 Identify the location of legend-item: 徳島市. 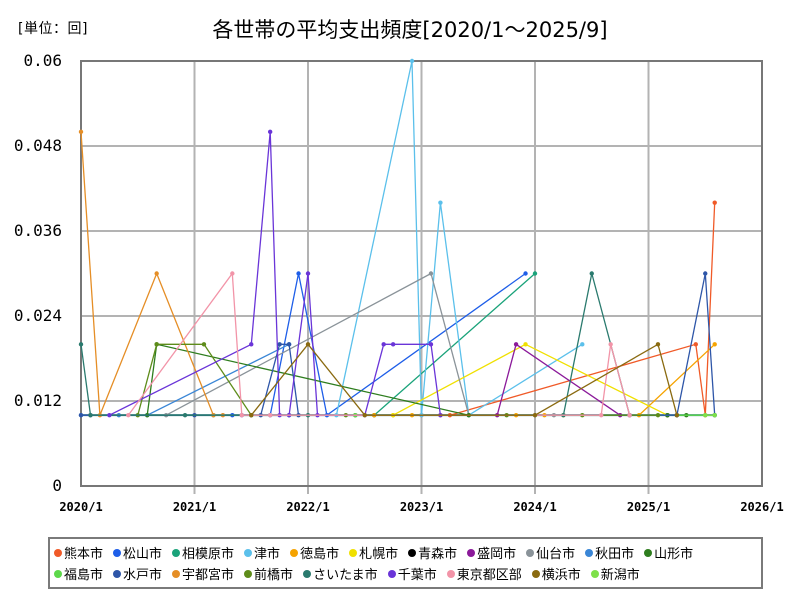
(314, 552).